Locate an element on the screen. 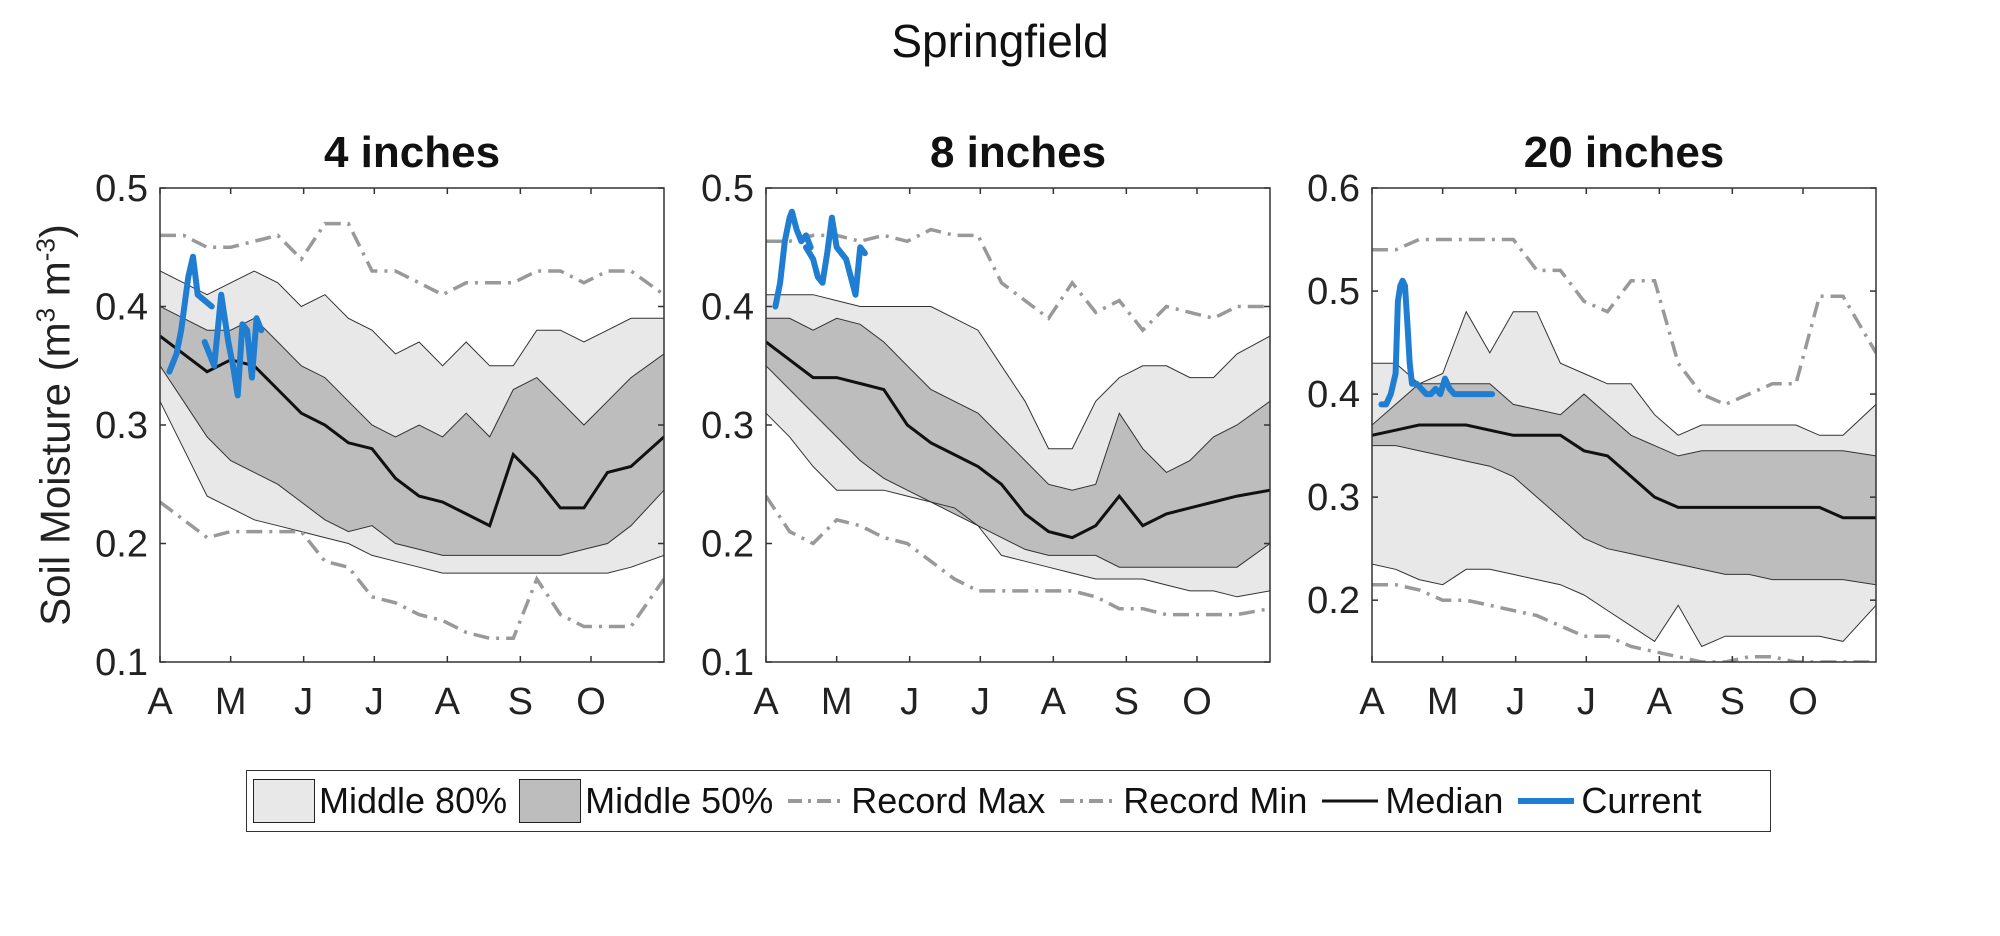 The image size is (2000, 936). band-edge-p90-8-inches is located at coordinates (1018, 372).